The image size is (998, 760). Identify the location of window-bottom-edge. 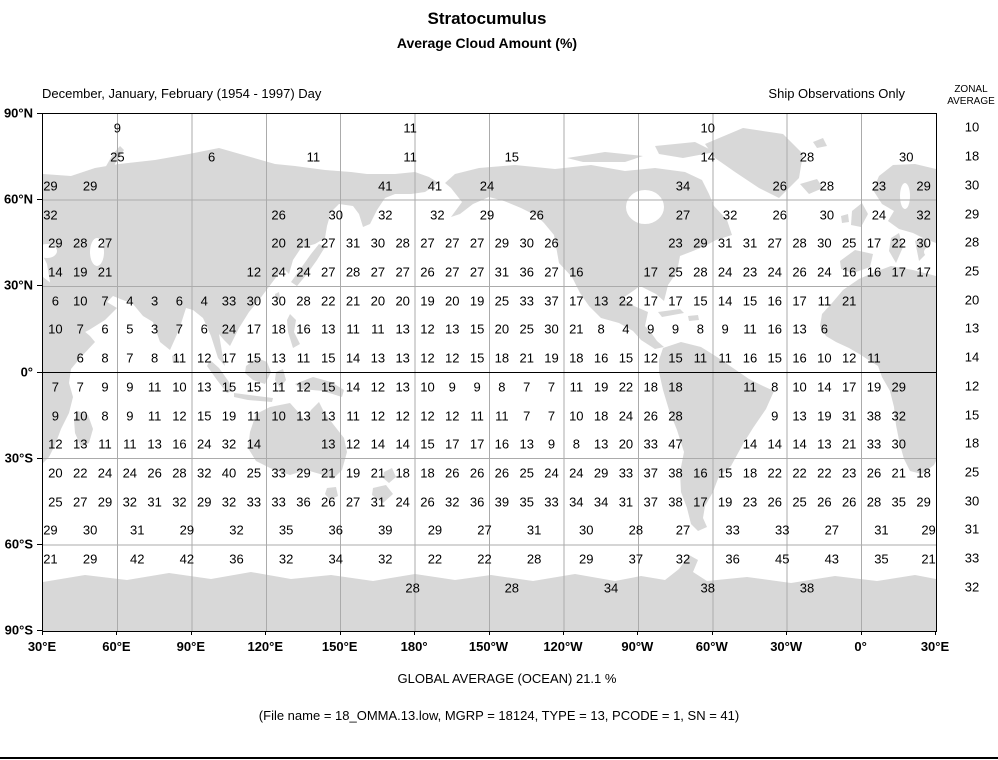
(499, 758).